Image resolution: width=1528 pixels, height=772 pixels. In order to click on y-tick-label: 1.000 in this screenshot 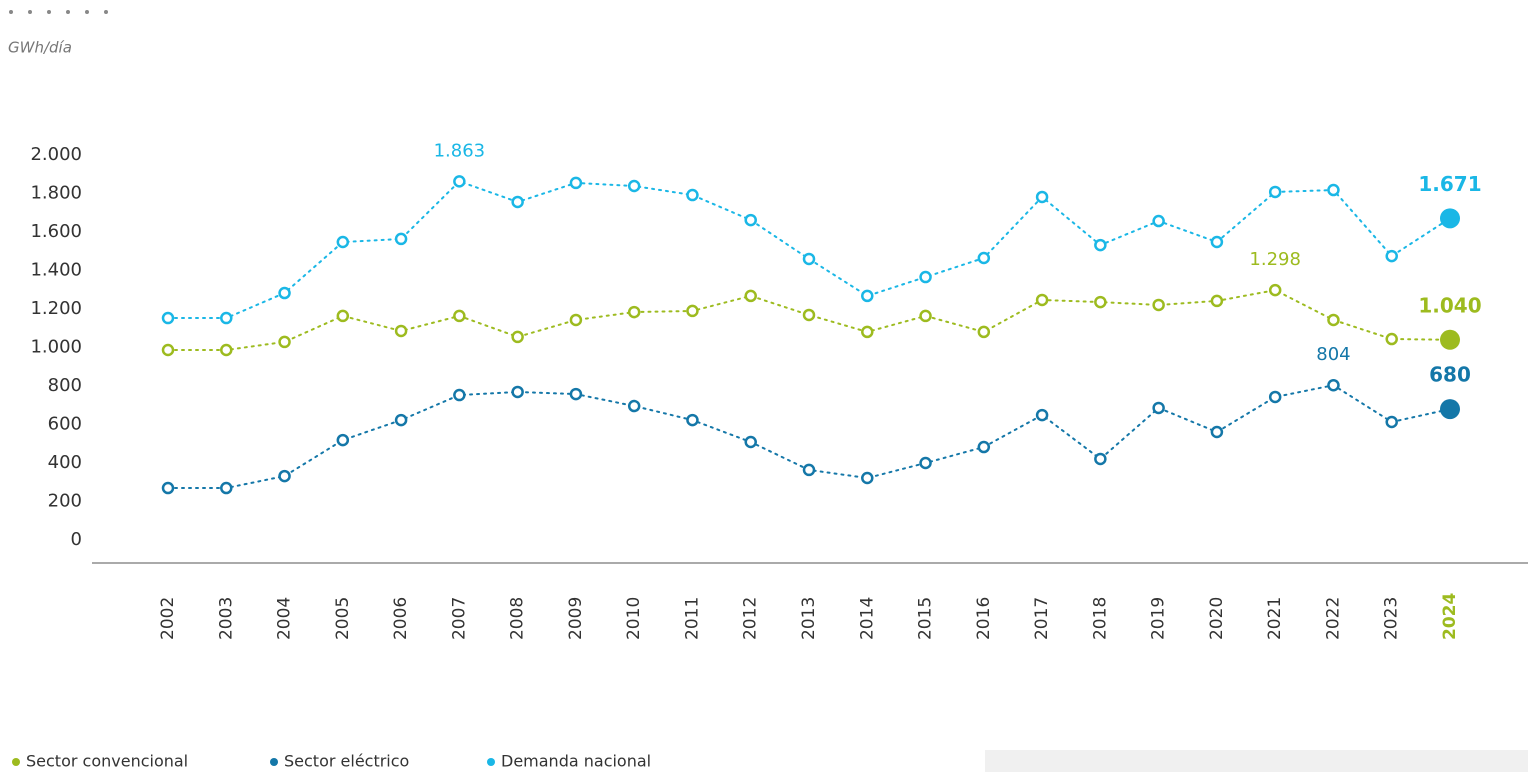, I will do `click(56, 347)`.